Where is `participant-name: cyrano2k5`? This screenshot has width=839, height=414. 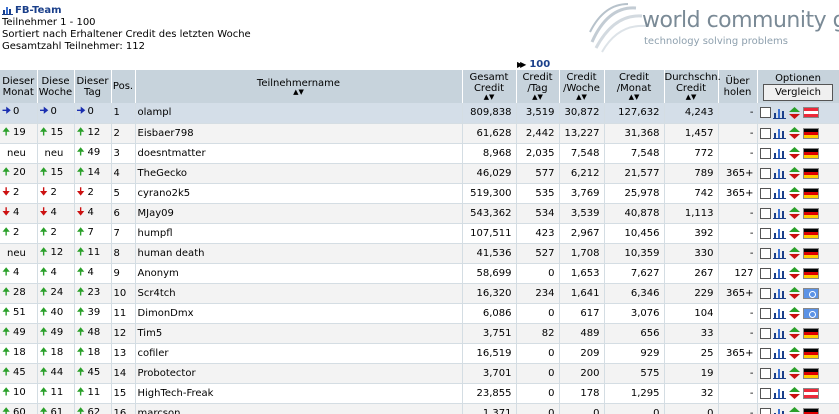 participant-name: cyrano2k5 is located at coordinates (299, 193).